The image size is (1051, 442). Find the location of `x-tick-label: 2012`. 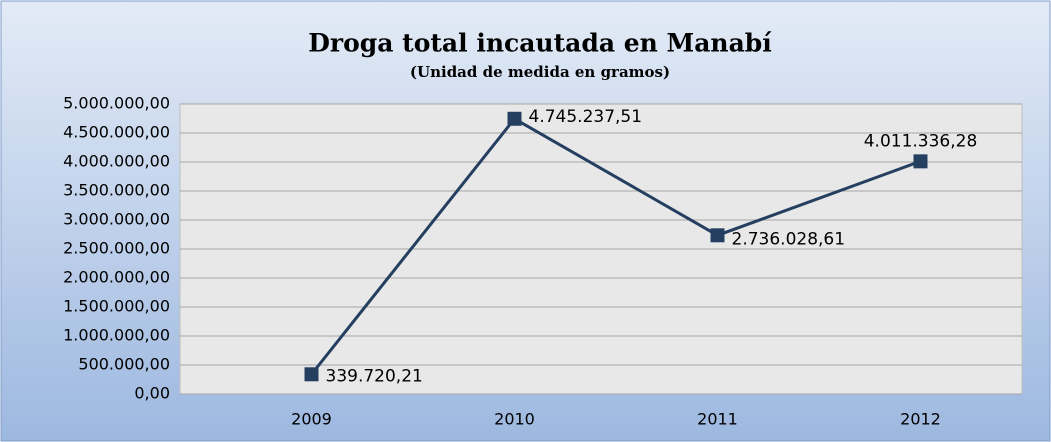

x-tick-label: 2012 is located at coordinates (920, 419).